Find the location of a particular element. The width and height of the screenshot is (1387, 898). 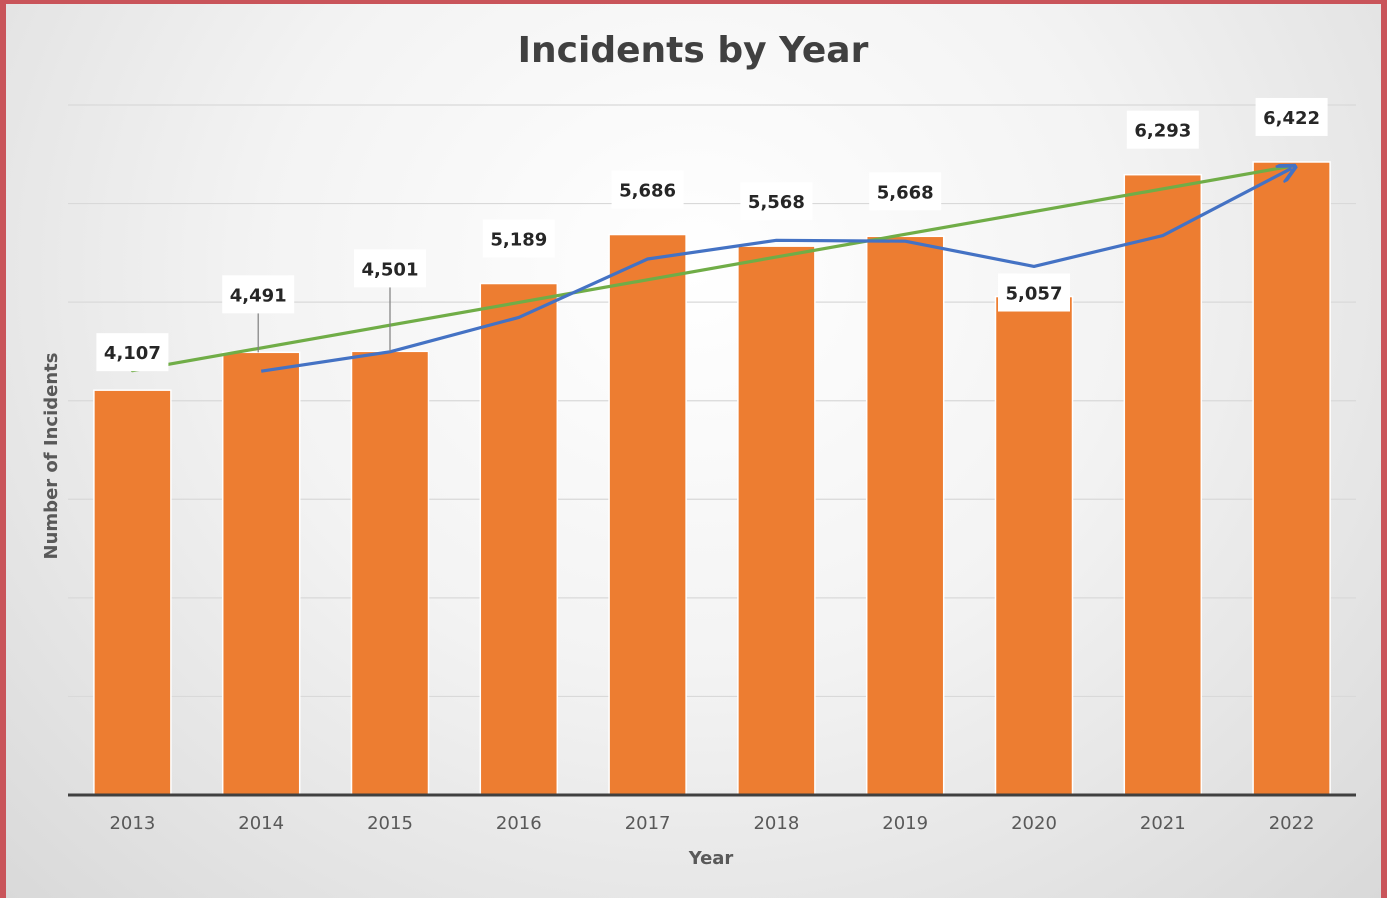

data-label-2020: 5,057 is located at coordinates (1034, 292).